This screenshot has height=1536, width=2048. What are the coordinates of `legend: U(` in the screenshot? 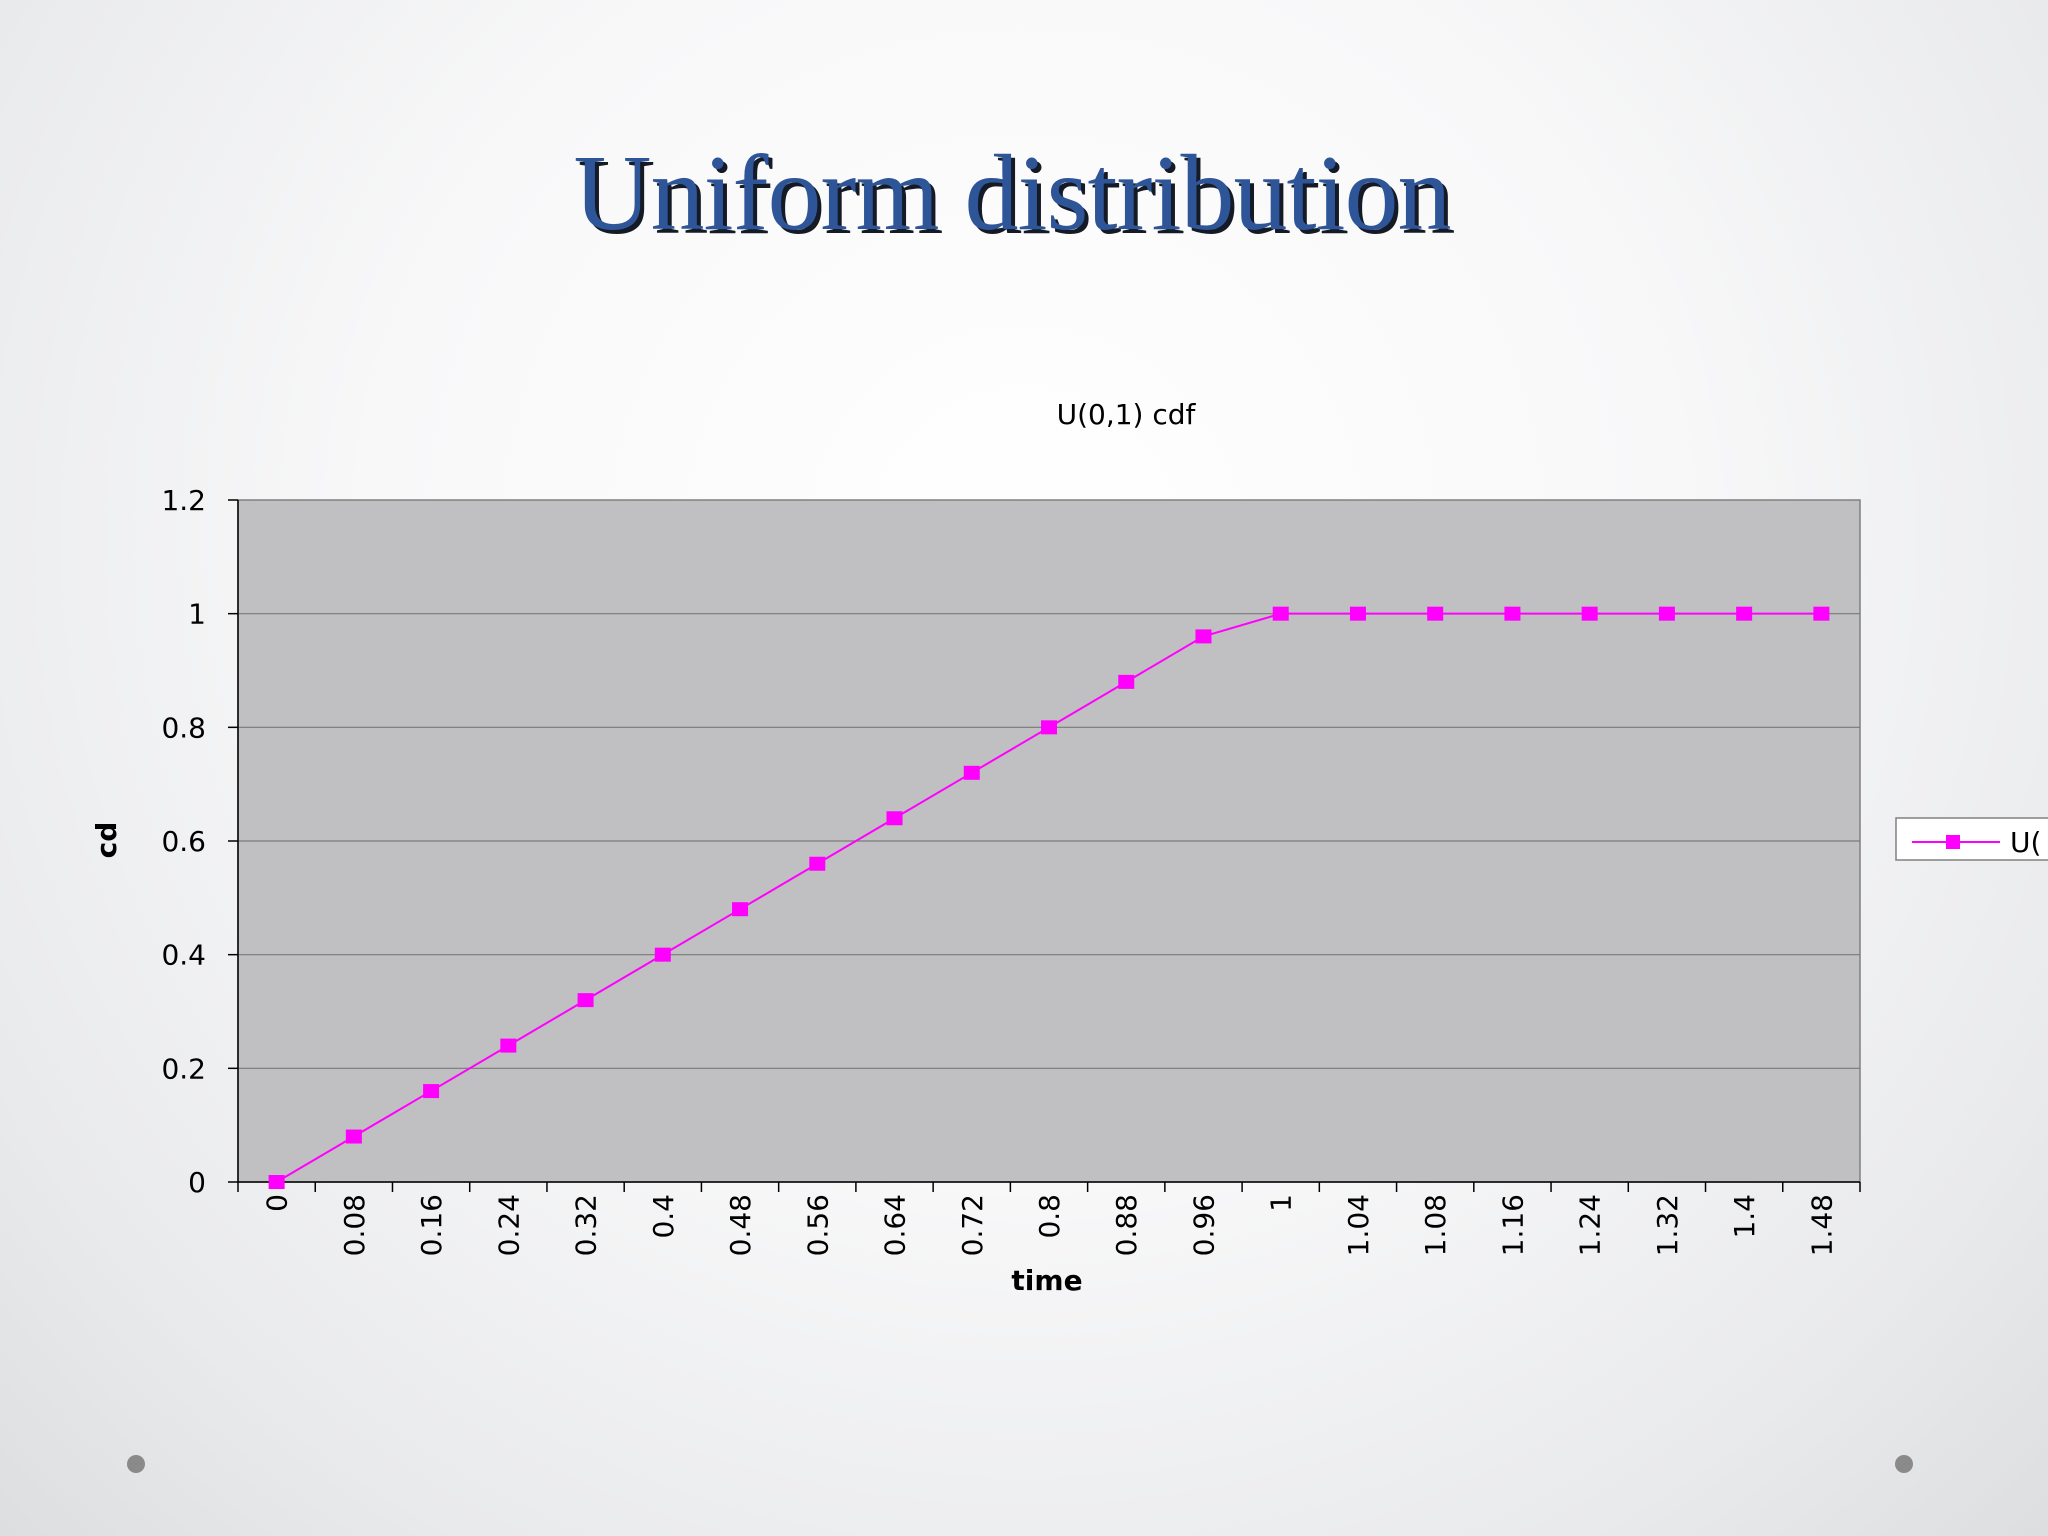 It's located at (1971, 839).